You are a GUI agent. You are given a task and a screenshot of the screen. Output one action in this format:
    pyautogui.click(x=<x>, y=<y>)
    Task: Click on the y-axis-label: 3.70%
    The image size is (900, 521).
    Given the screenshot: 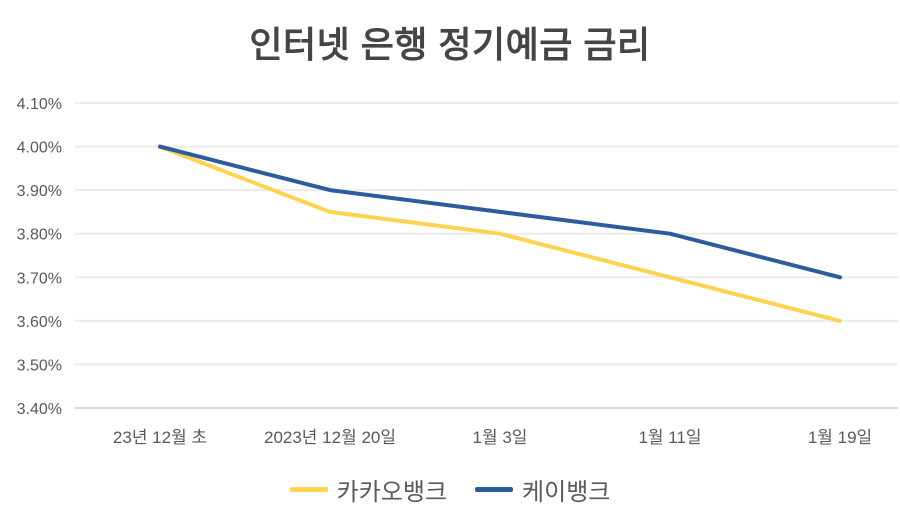 What is the action you would take?
    pyautogui.click(x=39, y=278)
    